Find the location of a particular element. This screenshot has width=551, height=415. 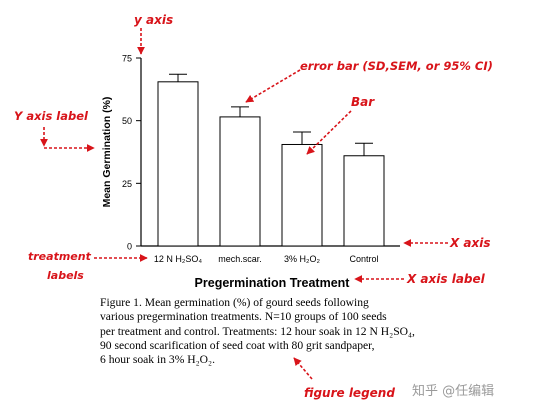

caption-line: 6 hour soak in 3% H₂O₂. is located at coordinates (157, 360).